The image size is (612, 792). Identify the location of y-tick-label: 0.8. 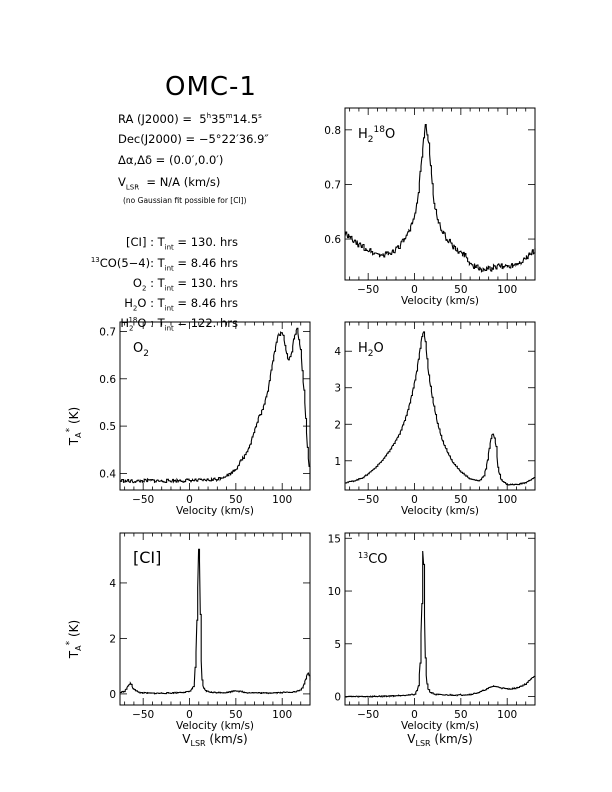
(332, 131).